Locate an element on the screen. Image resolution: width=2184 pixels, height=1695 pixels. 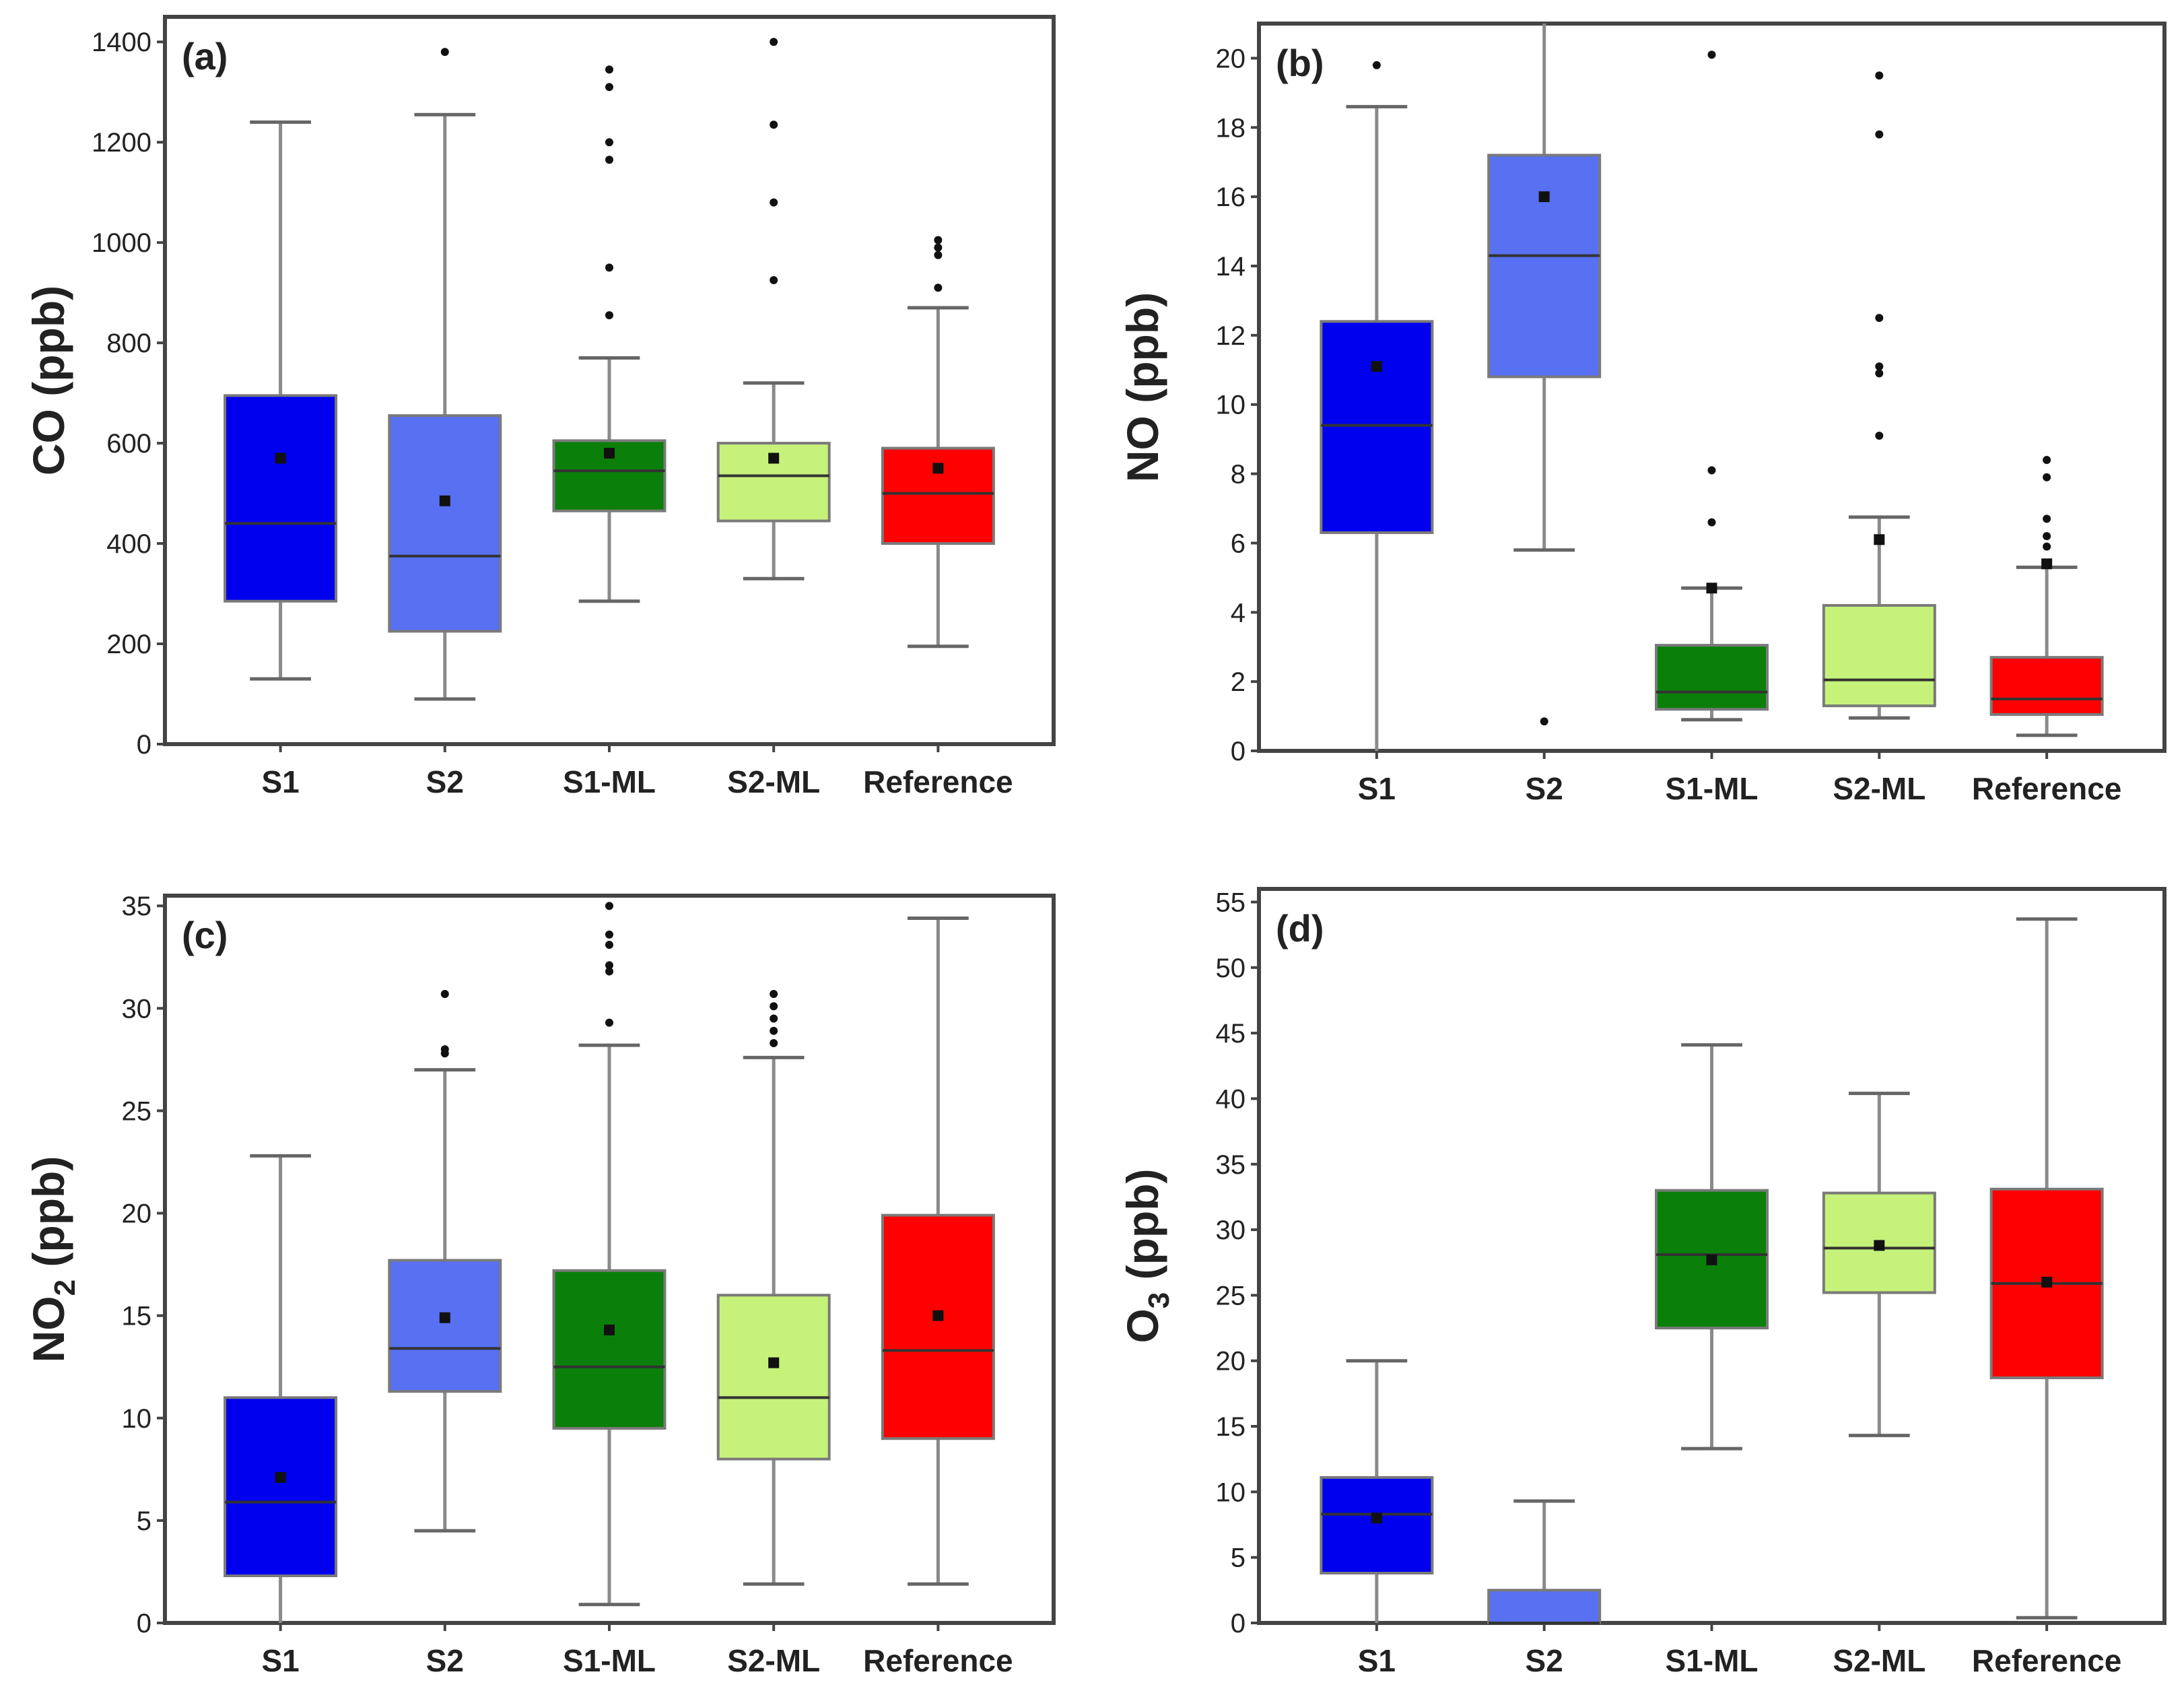
x-tick-label: S1 is located at coordinates (280, 781).